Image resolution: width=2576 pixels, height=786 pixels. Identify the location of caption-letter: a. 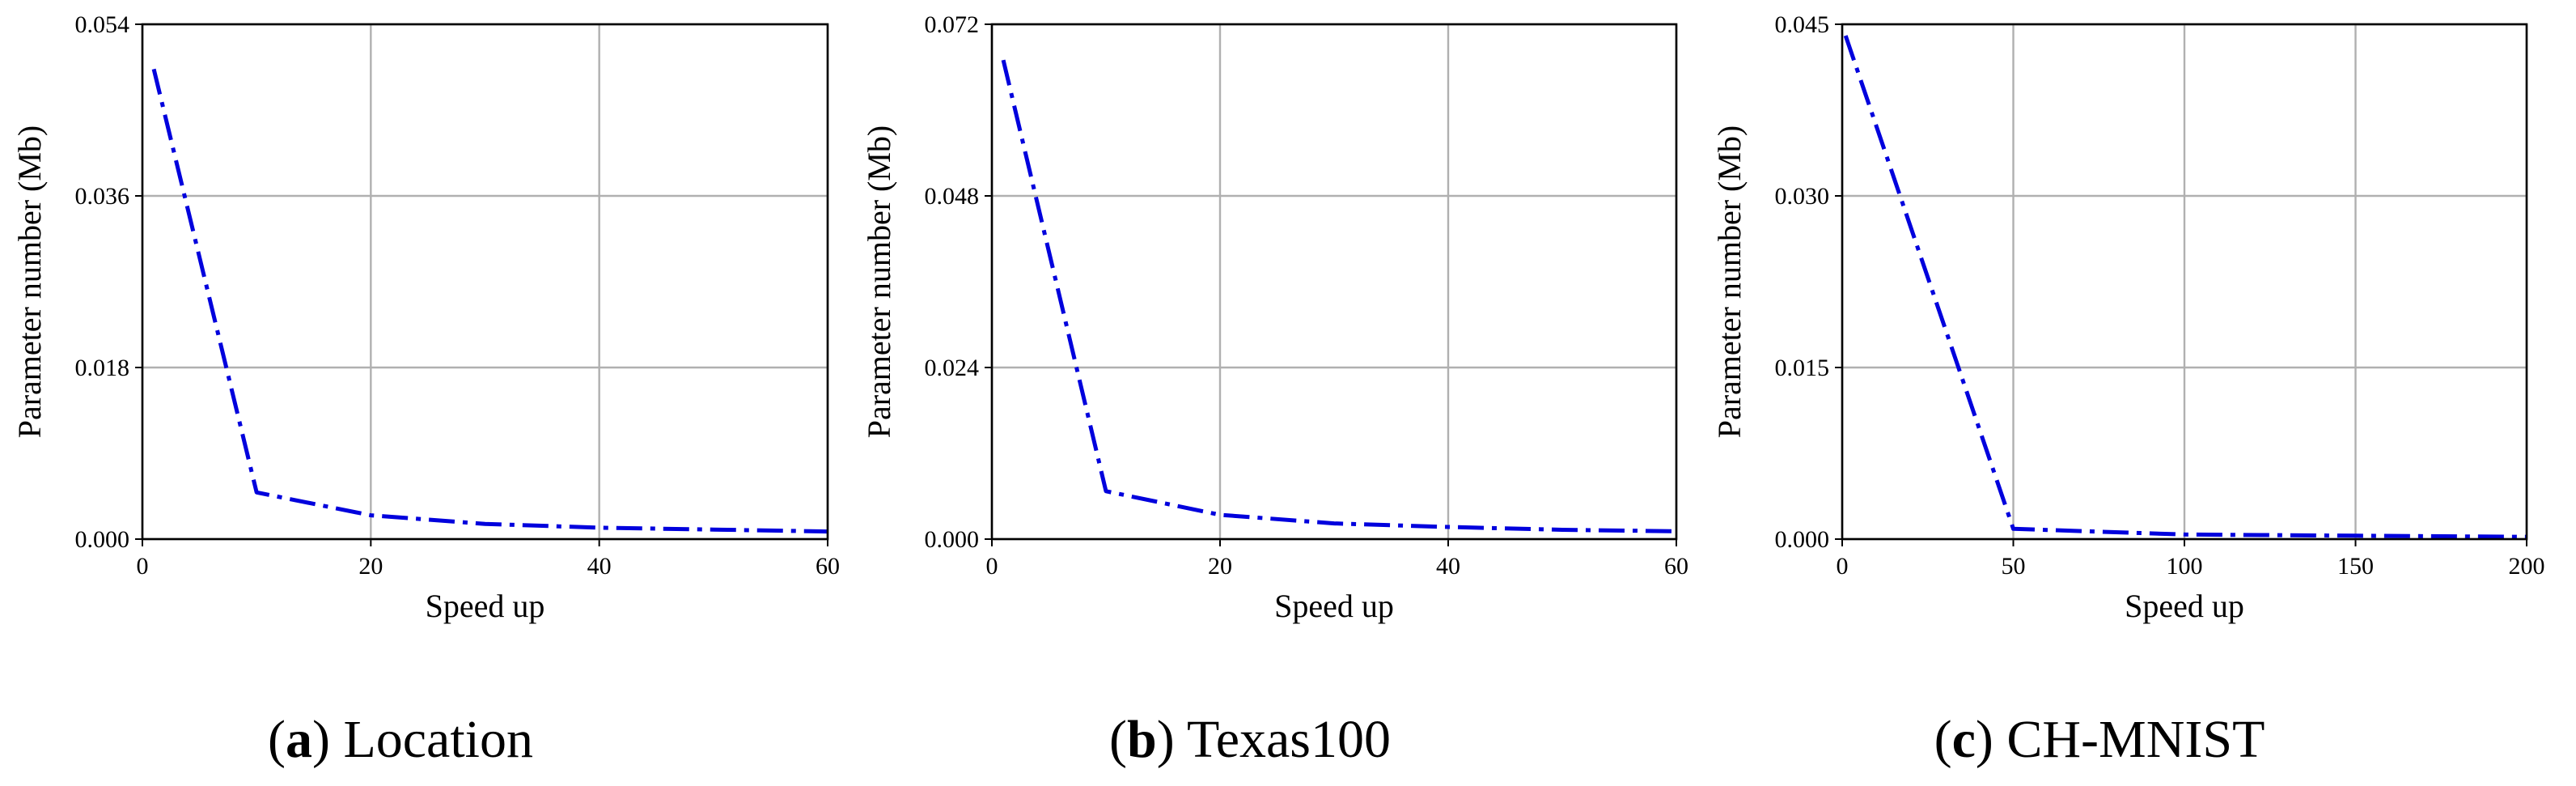
(299, 739).